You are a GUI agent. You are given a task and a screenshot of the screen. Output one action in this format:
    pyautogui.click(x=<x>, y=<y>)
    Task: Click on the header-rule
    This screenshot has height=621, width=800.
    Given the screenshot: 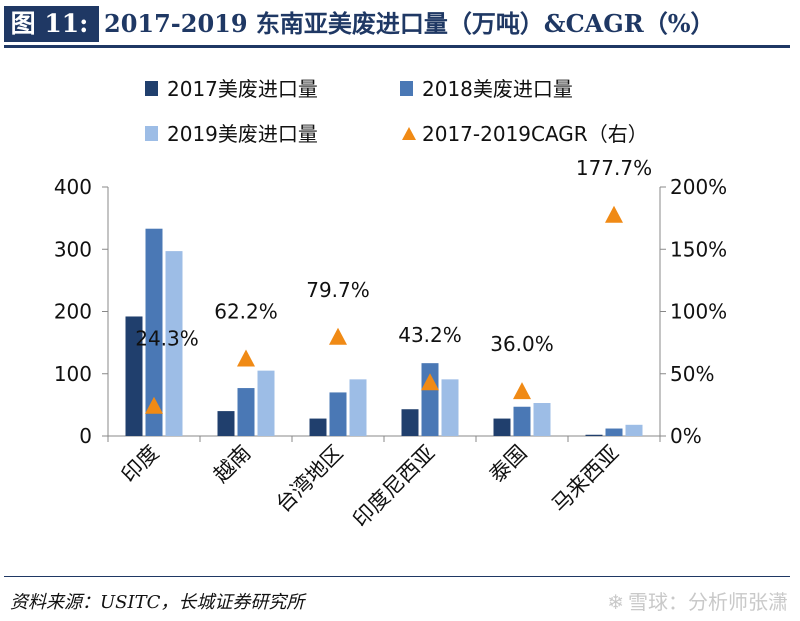 What is the action you would take?
    pyautogui.click(x=397, y=46)
    